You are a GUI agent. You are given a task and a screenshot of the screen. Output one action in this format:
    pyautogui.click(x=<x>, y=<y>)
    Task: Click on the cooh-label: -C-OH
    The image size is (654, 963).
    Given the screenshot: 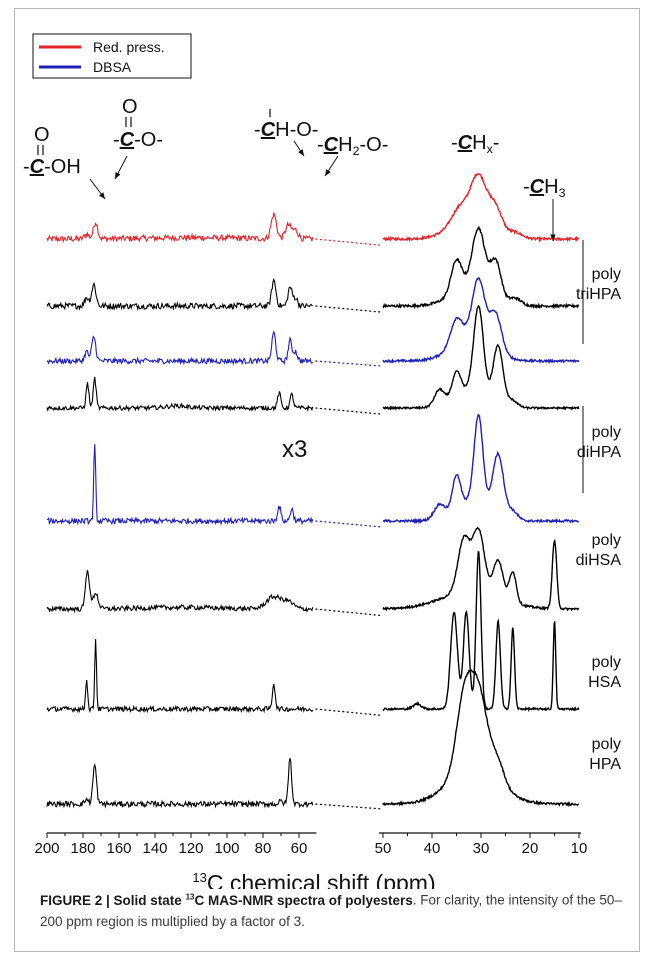 What is the action you would take?
    pyautogui.click(x=52, y=167)
    